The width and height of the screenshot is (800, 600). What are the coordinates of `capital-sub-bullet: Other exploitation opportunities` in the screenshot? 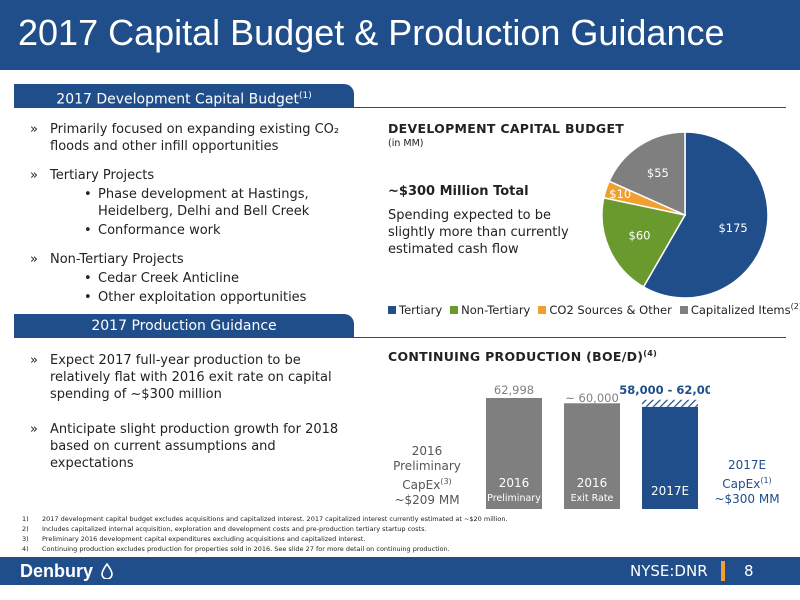 It's located at (200, 297).